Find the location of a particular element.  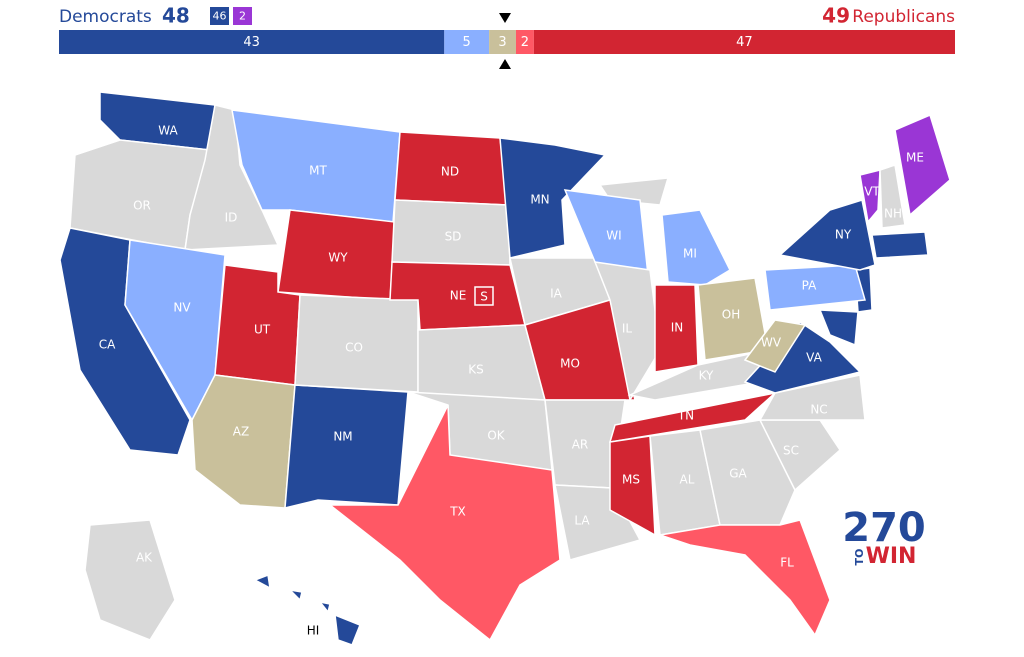

state-label: NV is located at coordinates (182, 308).